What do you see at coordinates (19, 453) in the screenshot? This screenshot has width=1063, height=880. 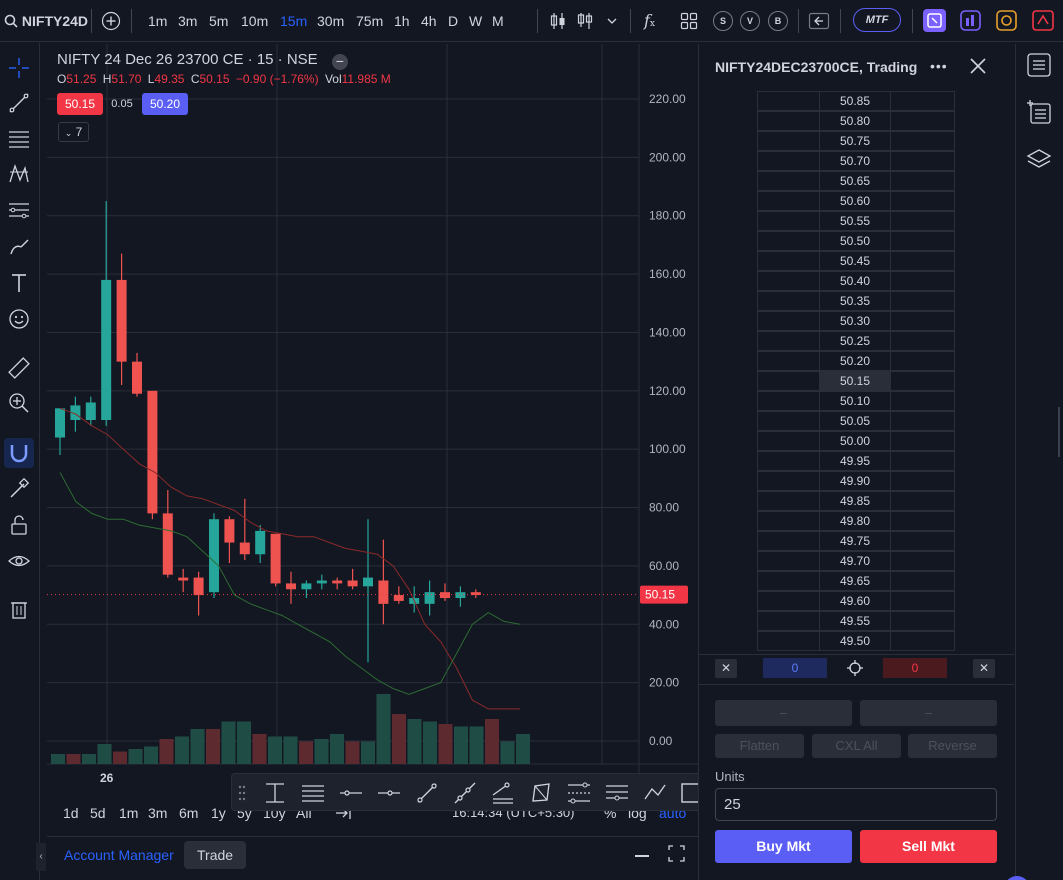 I see `magnet-tool` at bounding box center [19, 453].